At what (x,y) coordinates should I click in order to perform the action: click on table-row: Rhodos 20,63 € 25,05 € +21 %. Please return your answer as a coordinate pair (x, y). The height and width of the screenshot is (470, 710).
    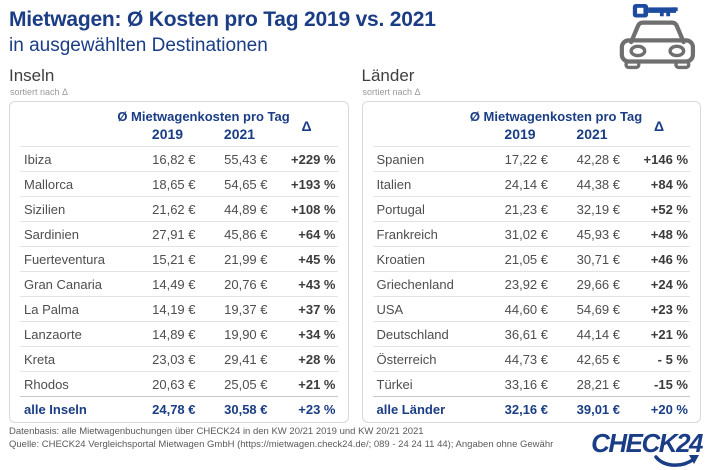
    Looking at the image, I should click on (179, 383).